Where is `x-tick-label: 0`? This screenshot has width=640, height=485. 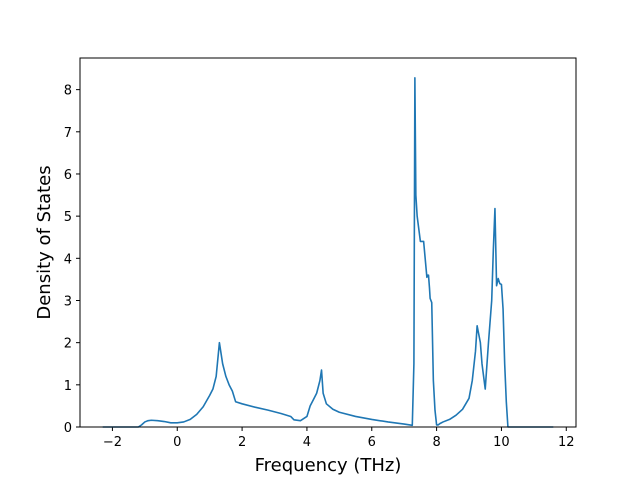
x-tick-label: 0 is located at coordinates (177, 442).